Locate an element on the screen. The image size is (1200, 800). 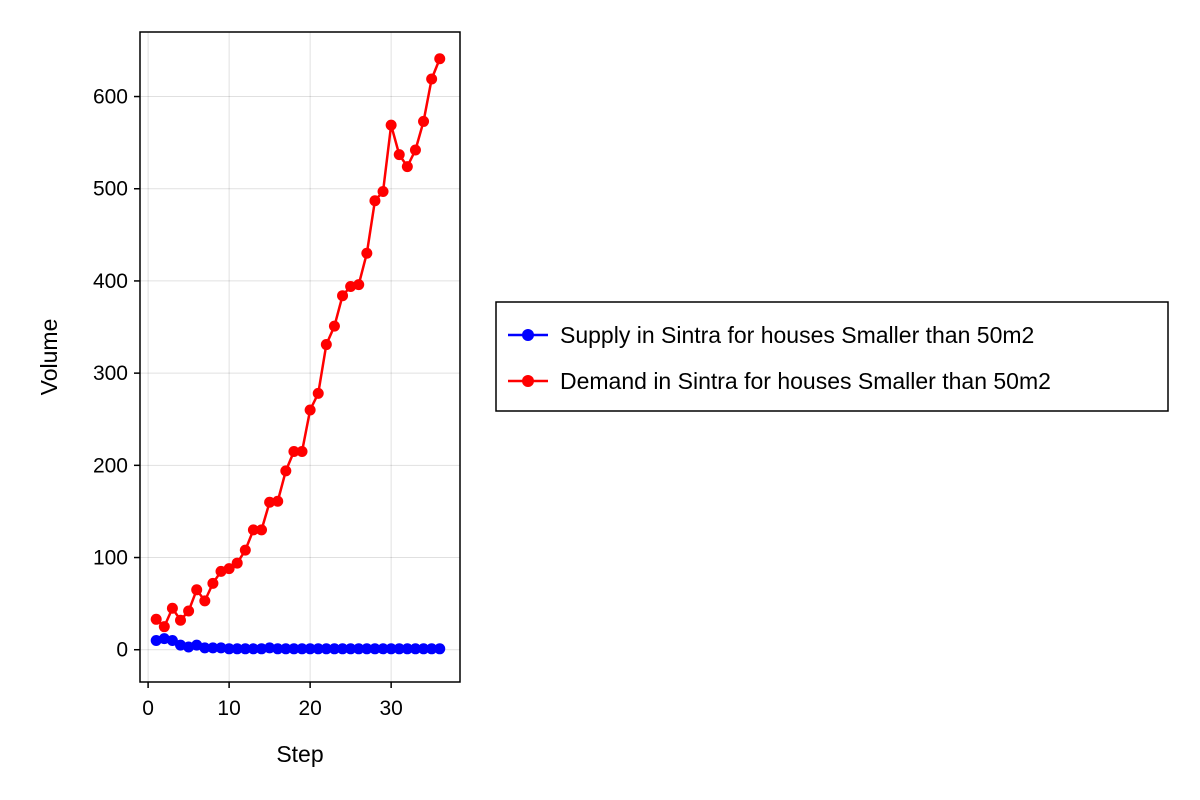
y-axis: 0 100 200 300 400 500 600 is located at coordinates (116, 374).